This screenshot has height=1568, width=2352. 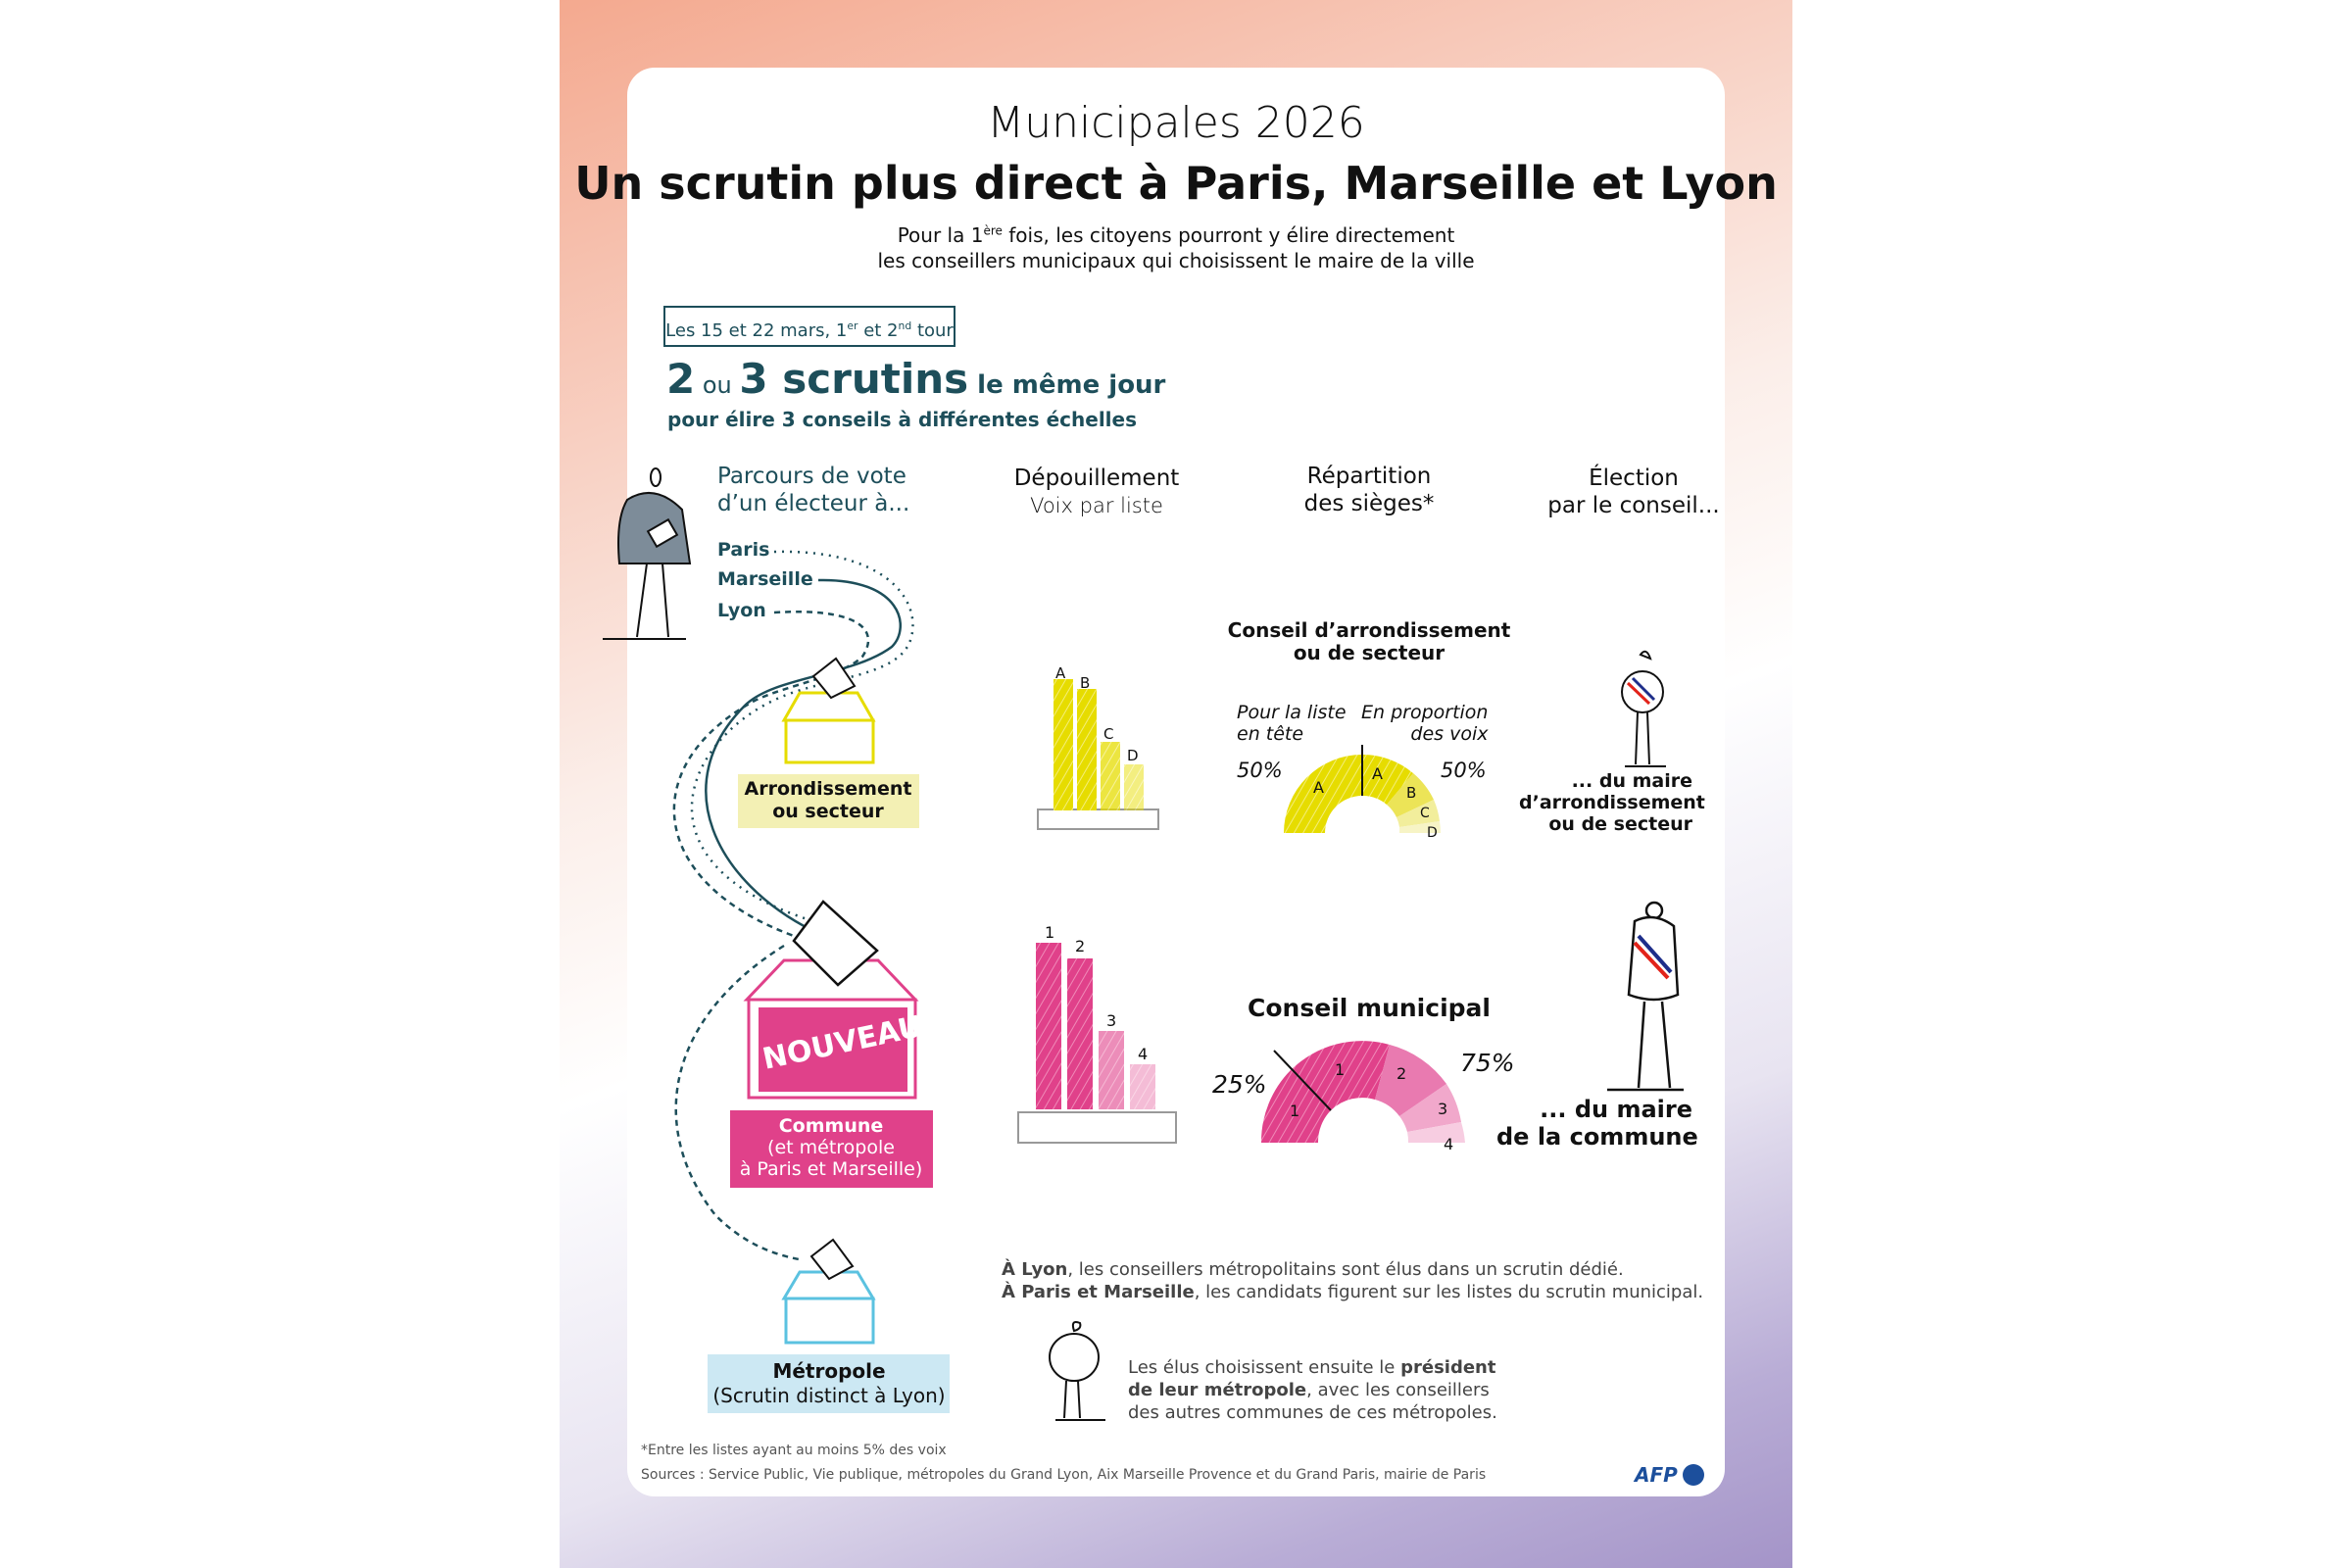 What do you see at coordinates (647, 553) in the screenshot?
I see `voter-figure` at bounding box center [647, 553].